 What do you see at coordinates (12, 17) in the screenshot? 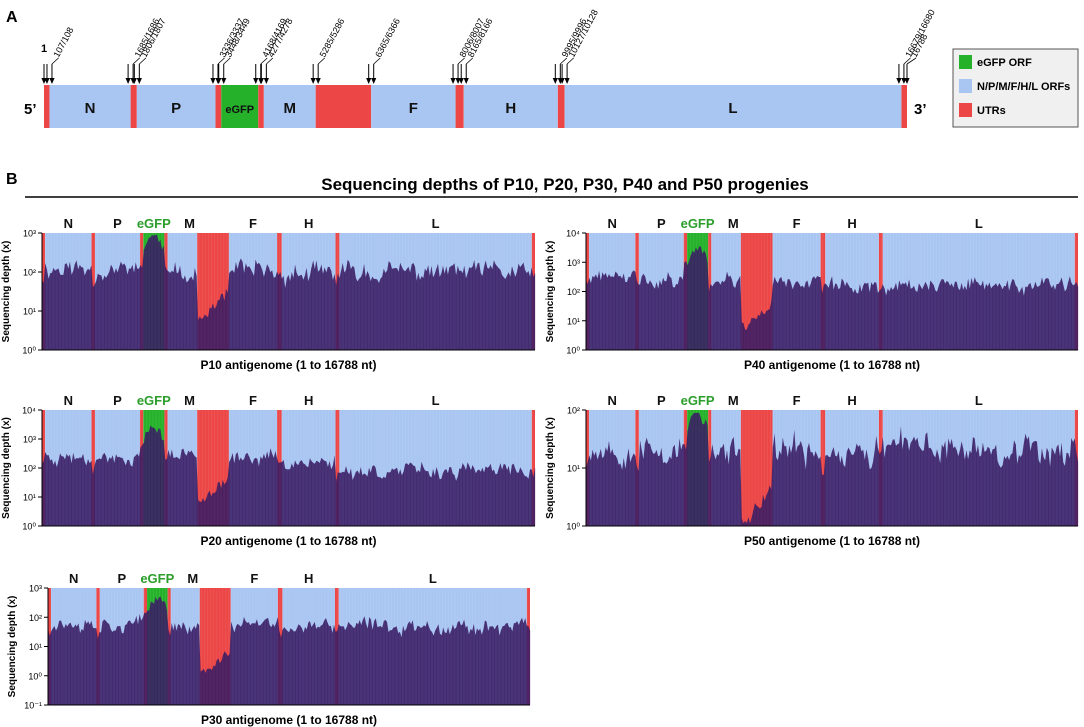
I see `panel-a-label: A` at bounding box center [12, 17].